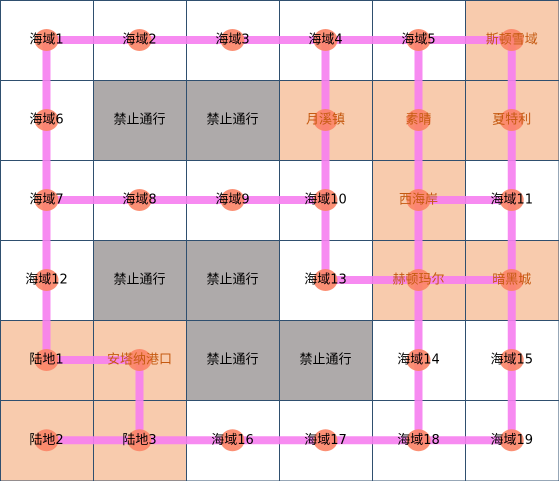 The image size is (559, 481). I want to click on cell-label: 海域11, so click(511, 200).